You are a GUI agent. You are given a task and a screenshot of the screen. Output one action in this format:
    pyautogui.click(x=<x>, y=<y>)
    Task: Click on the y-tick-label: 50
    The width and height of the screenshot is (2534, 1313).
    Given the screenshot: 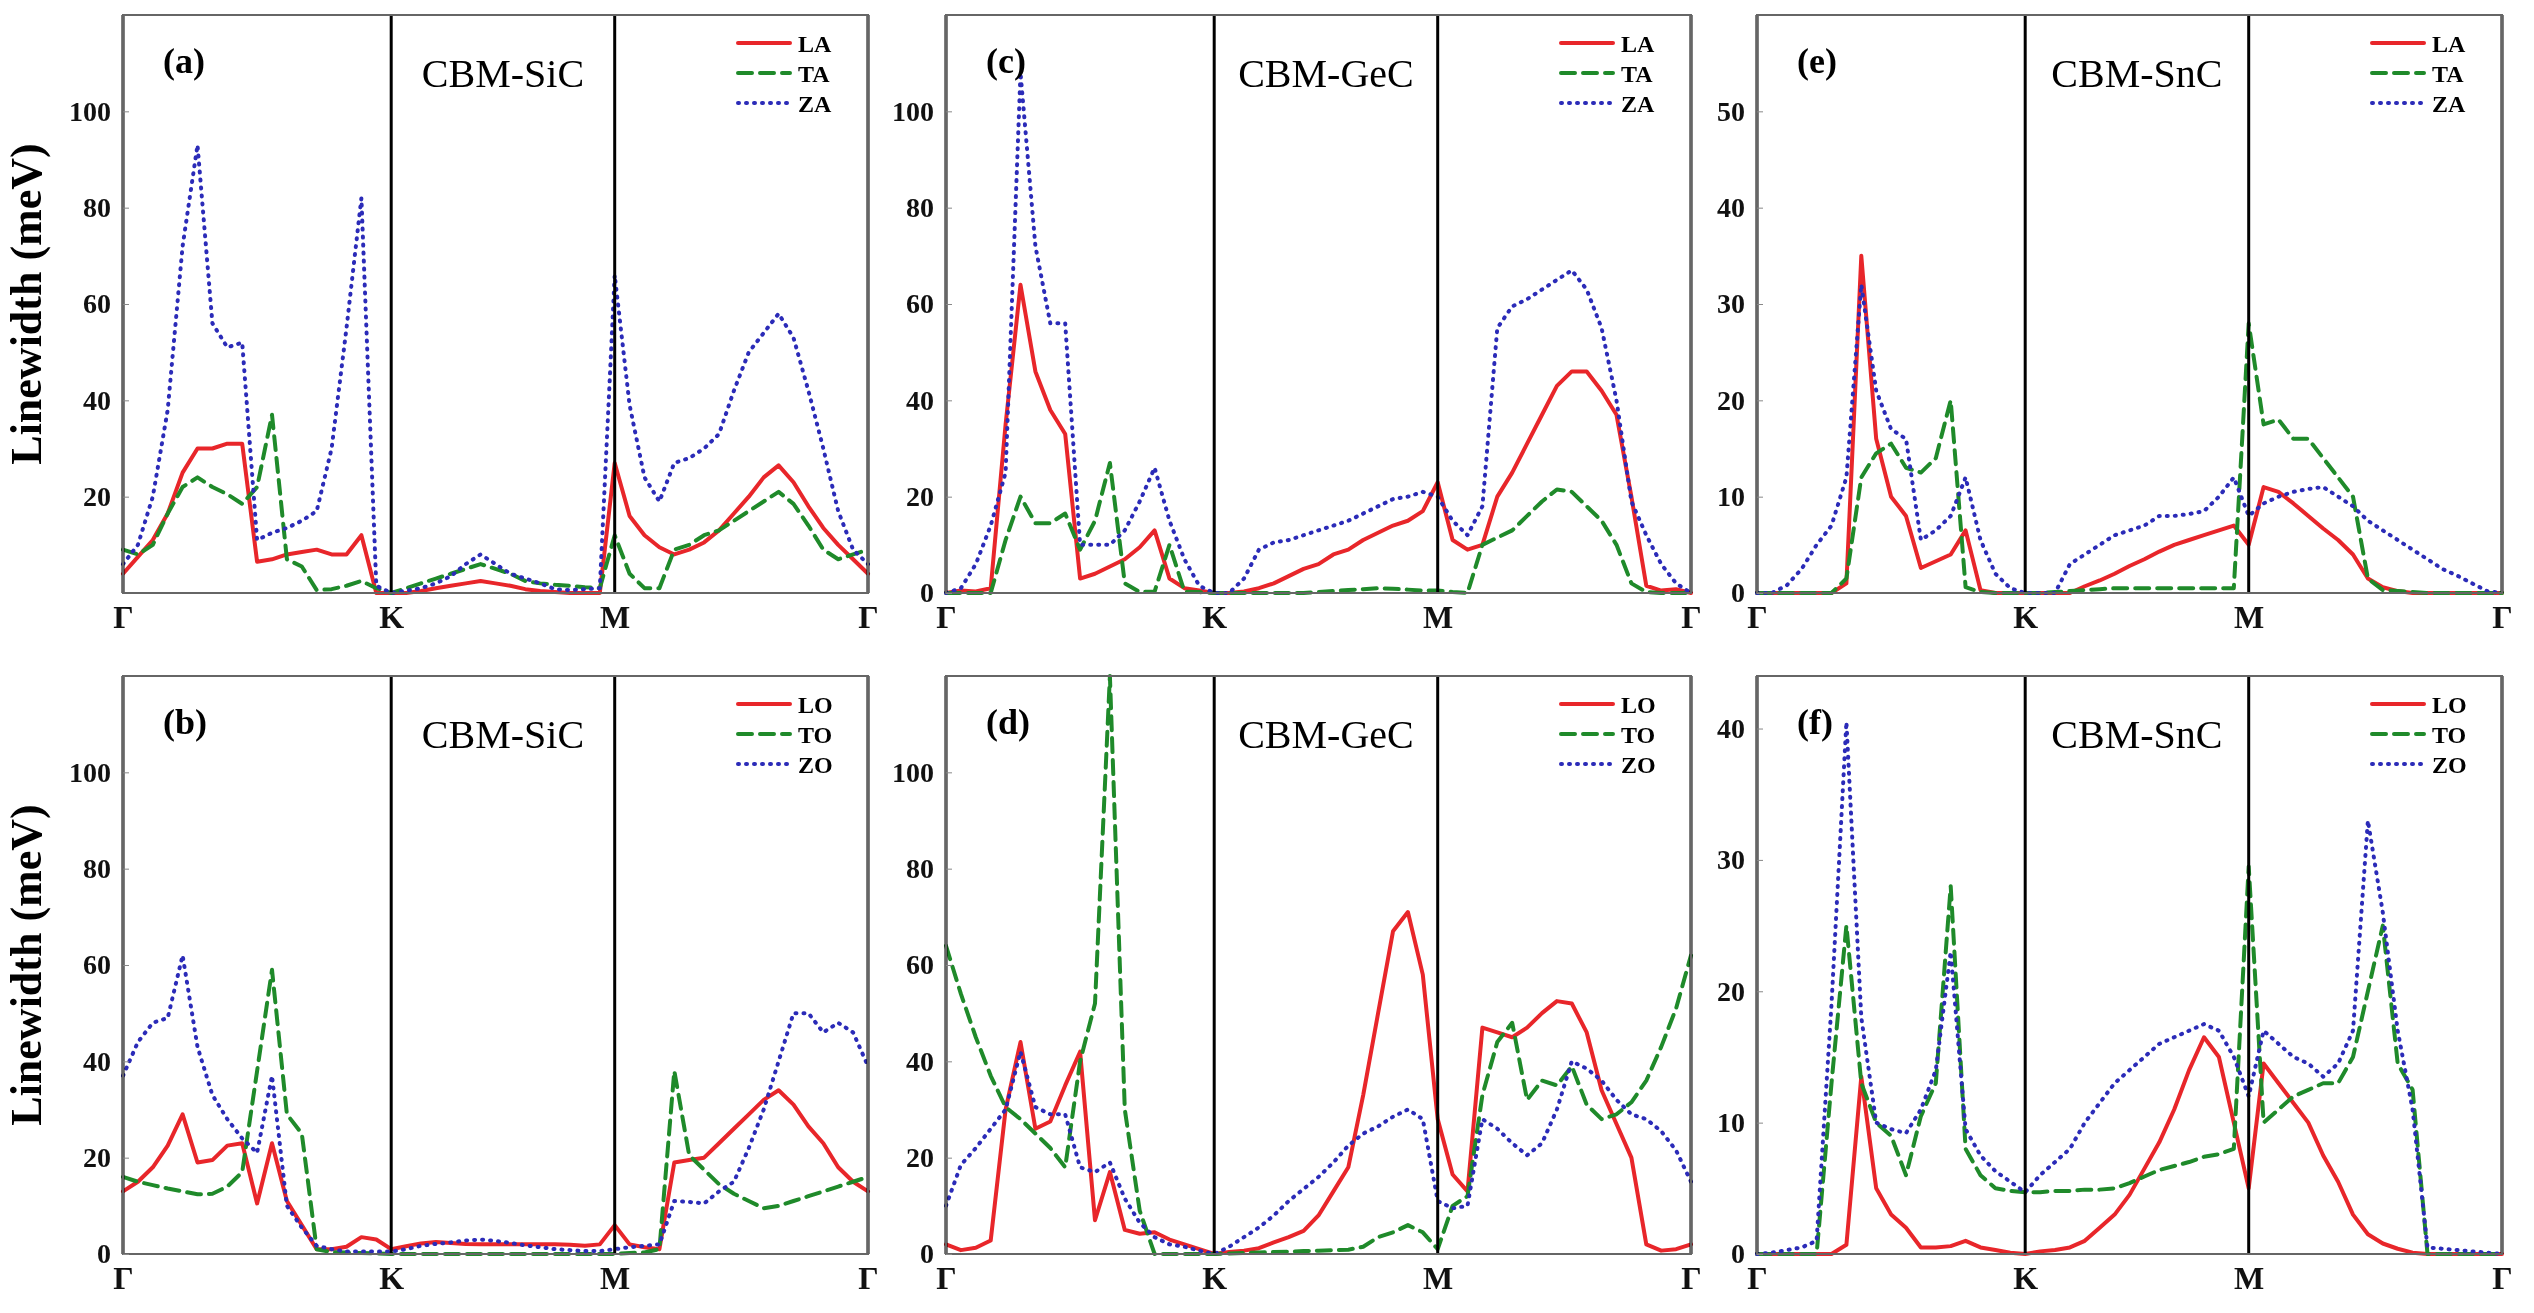 What is the action you would take?
    pyautogui.click(x=1731, y=111)
    